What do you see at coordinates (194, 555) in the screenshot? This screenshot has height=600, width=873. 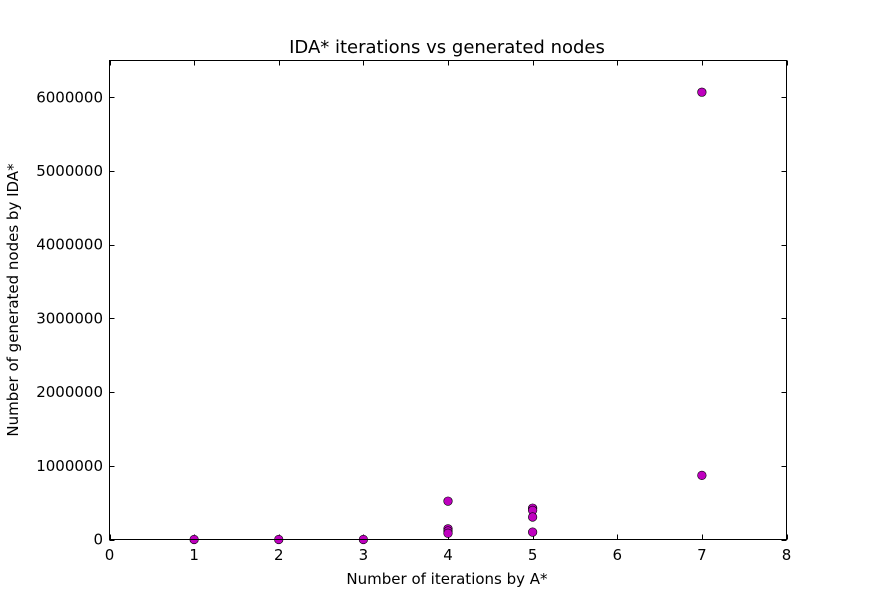 I see `x-tick-label: 1` at bounding box center [194, 555].